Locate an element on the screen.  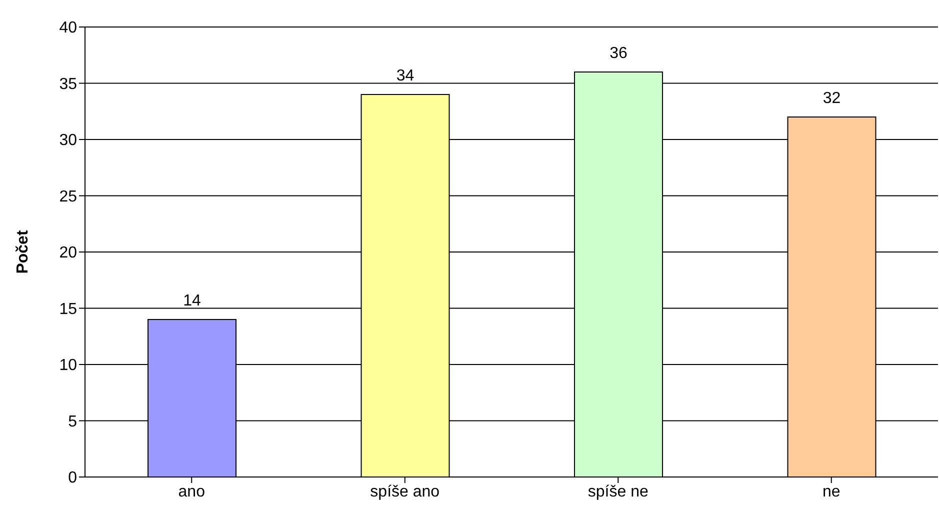
data-label: 34 is located at coordinates (405, 76).